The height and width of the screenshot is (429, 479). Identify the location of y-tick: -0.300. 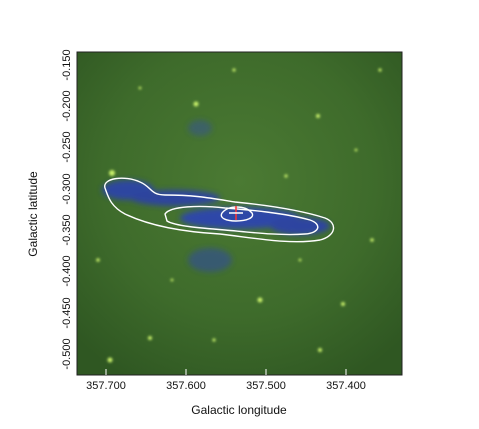
(67, 188).